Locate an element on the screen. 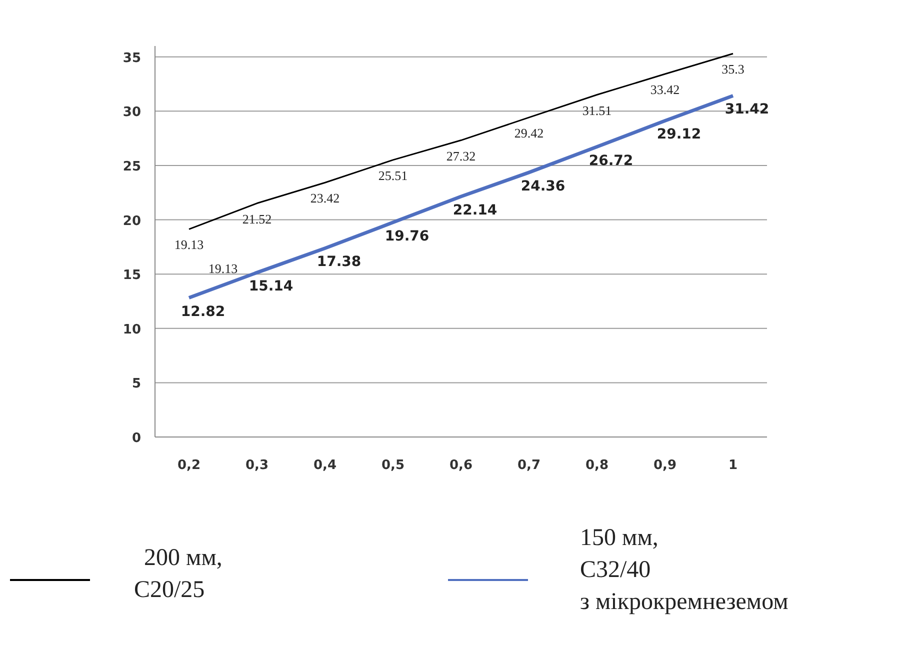  data-label: 12.82 is located at coordinates (203, 312).